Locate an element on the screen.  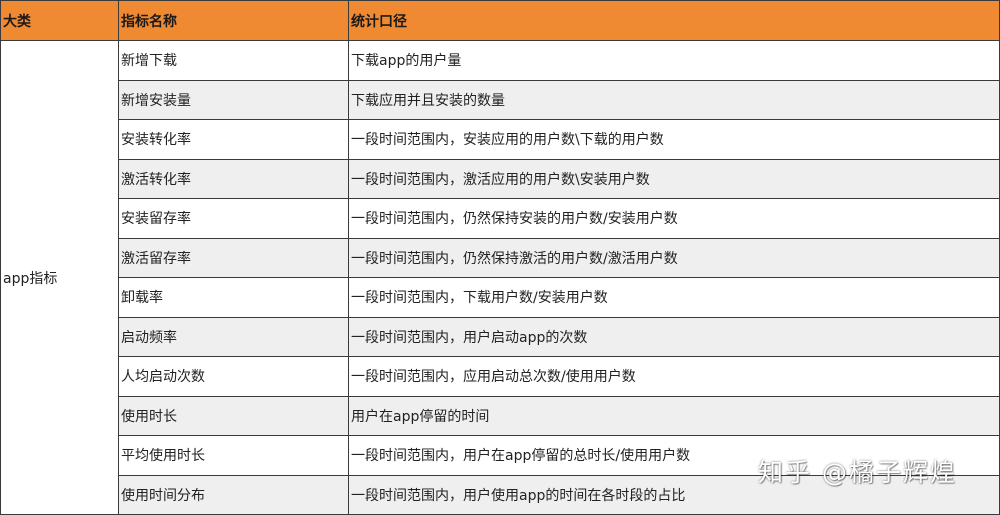
metric-name-cell: 使用时间分布 is located at coordinates (233, 494).